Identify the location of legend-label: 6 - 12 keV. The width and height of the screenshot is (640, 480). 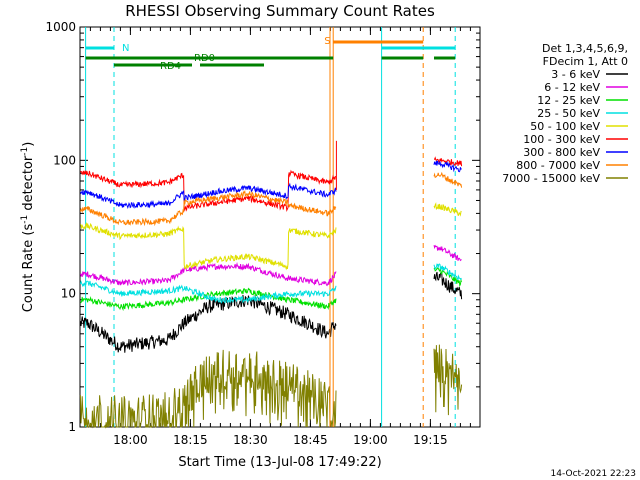
(572, 87).